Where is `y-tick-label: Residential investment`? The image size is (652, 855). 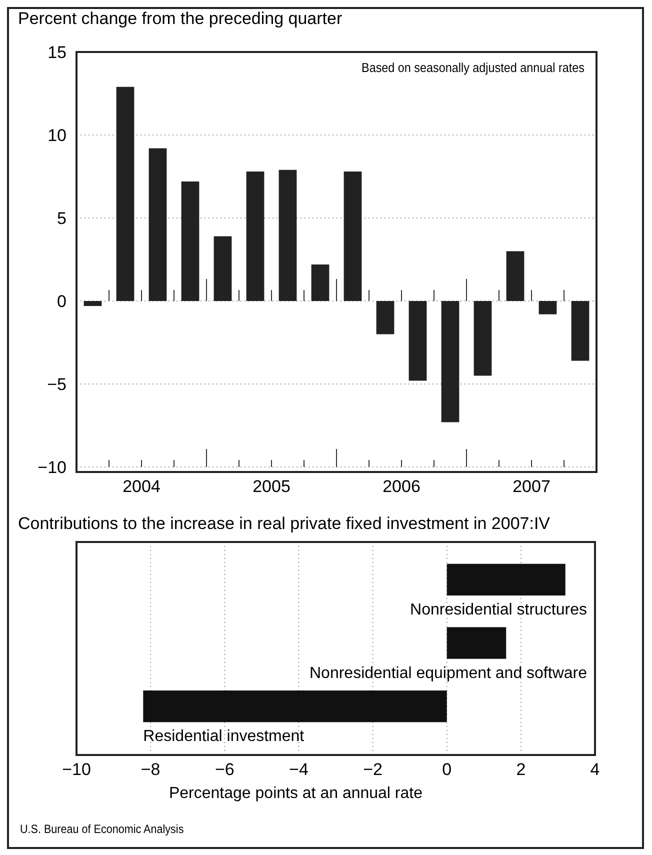
y-tick-label: Residential investment is located at coordinates (224, 737).